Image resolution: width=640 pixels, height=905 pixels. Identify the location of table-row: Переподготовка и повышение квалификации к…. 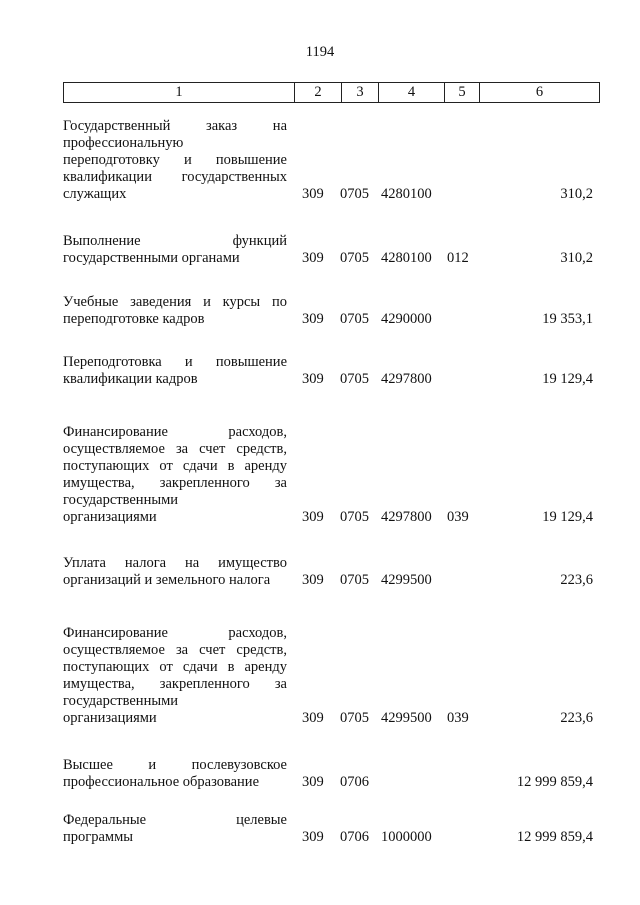
(333, 371).